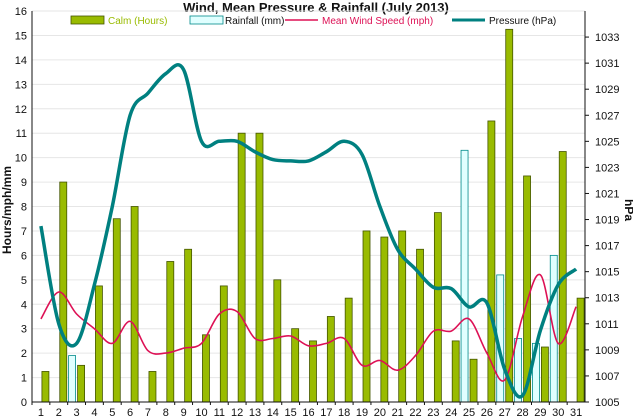  I want to click on legend-pressure-label: Pressure (hPa), so click(522, 21).